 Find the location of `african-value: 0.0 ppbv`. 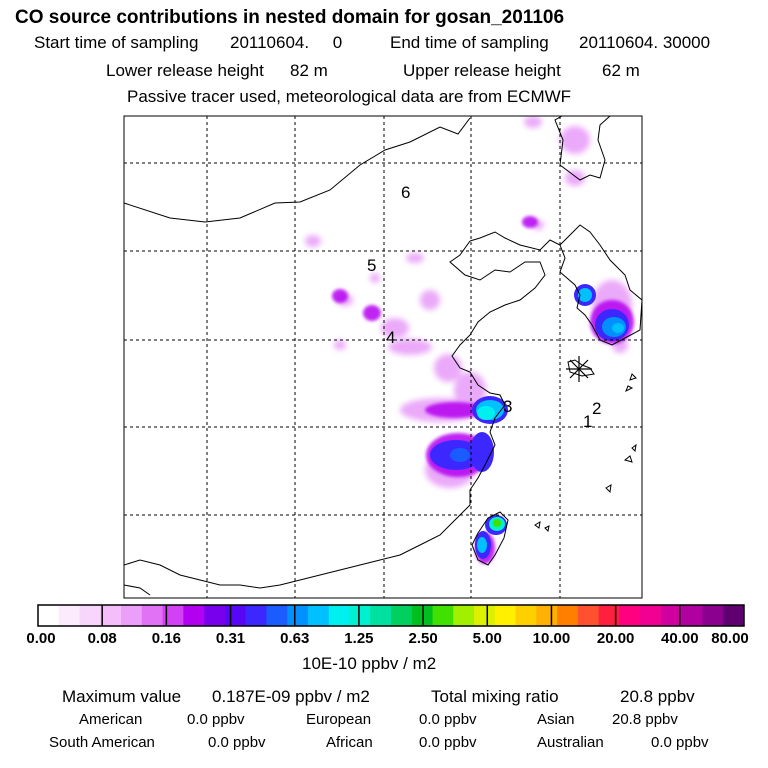

african-value: 0.0 ppbv is located at coordinates (448, 742).